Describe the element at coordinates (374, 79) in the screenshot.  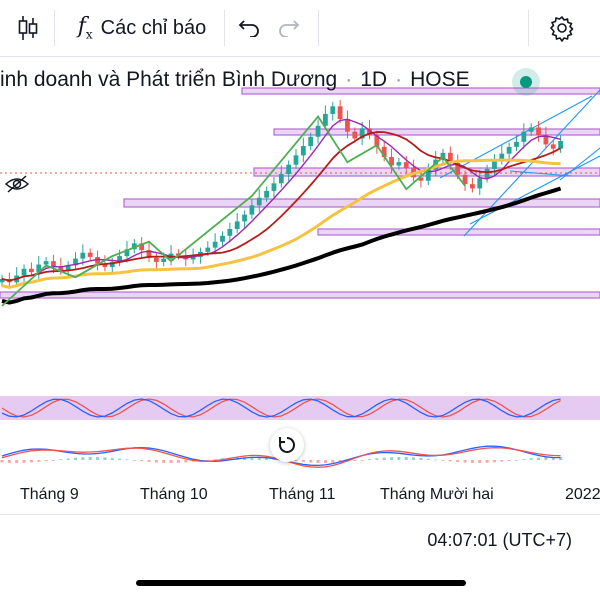
I see `symbol-interval: 1D` at that location.